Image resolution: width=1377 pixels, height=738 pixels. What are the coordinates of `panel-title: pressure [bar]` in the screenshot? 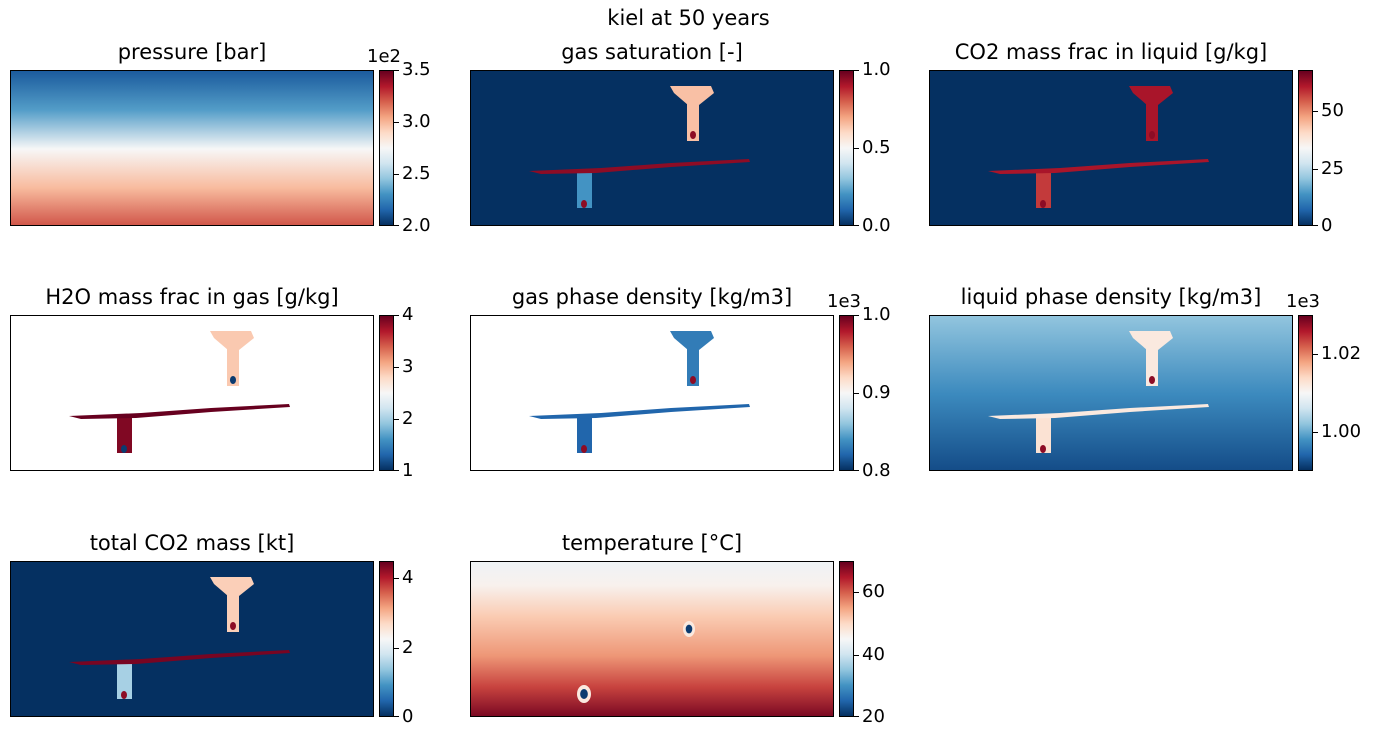 It's located at (192, 52).